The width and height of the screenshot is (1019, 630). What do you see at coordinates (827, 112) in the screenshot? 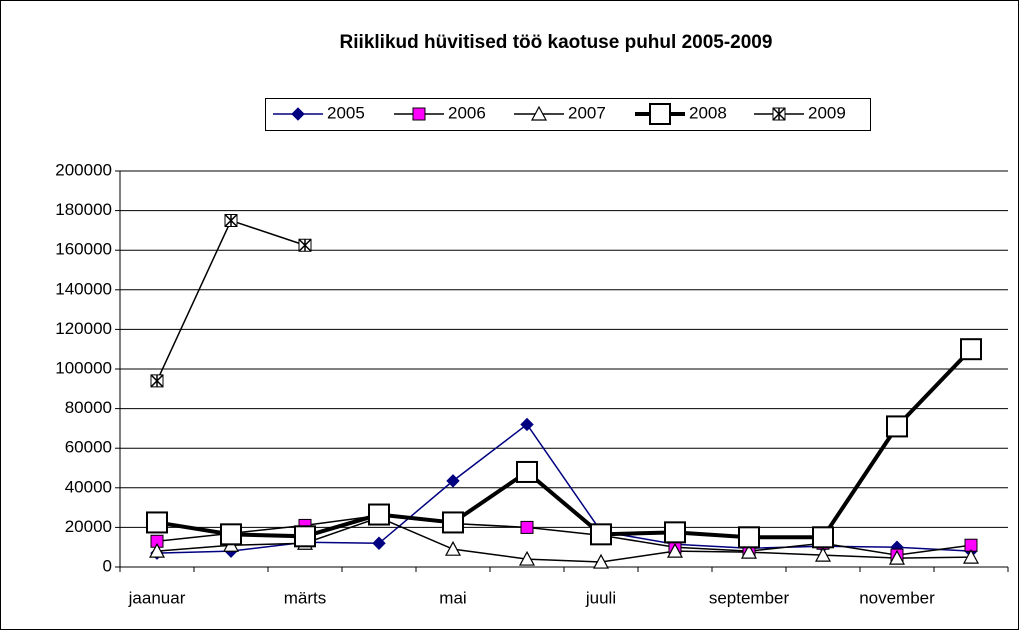
I see `legend-label: 2009` at bounding box center [827, 112].